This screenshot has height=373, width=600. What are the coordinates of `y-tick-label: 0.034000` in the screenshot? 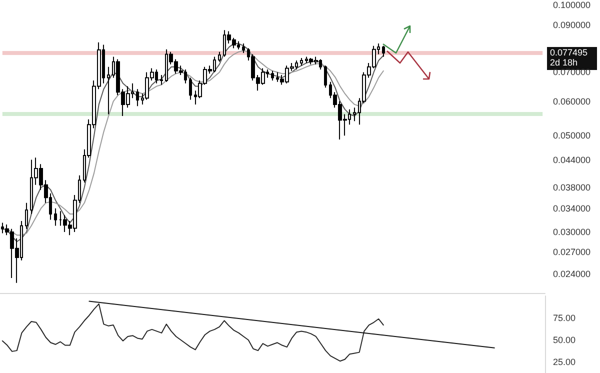 It's located at (572, 208).